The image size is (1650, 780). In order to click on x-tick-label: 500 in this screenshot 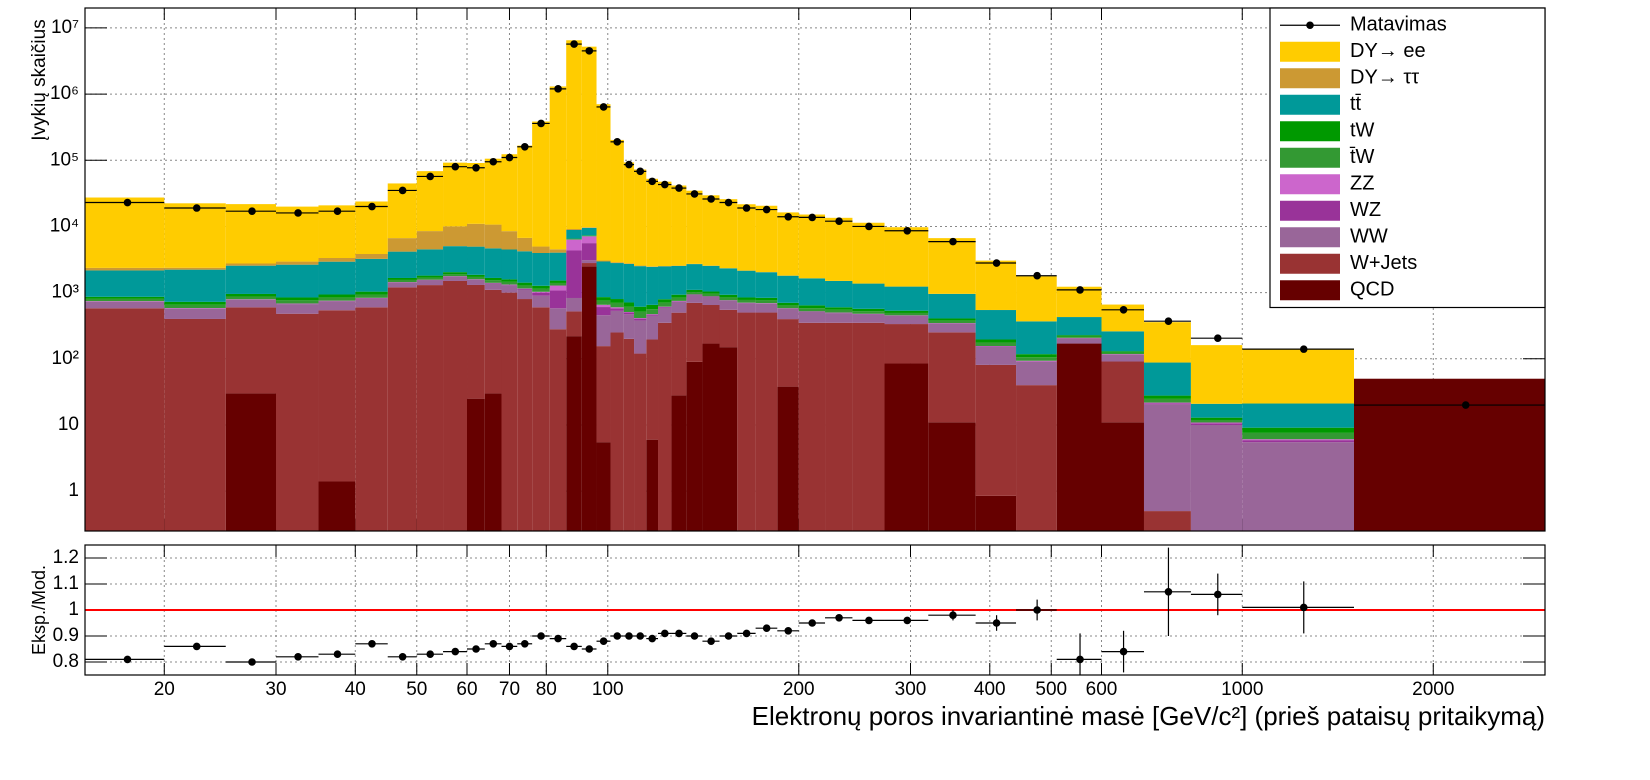, I will do `click(1051, 689)`.